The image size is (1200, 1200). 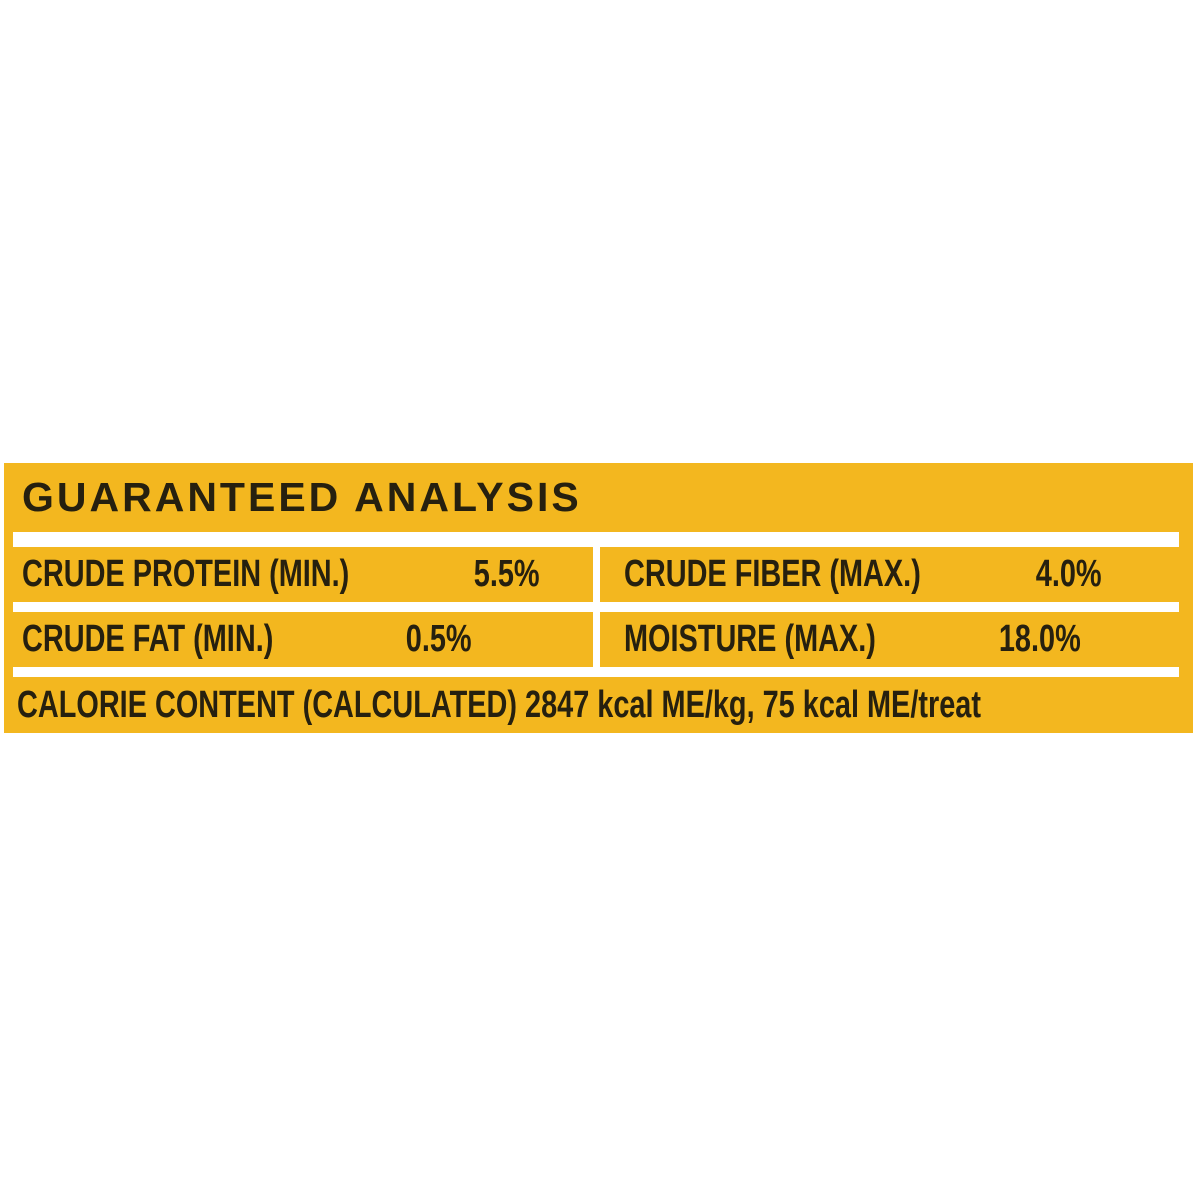 I want to click on nutrient-value: 18.0%, so click(x=1040, y=639).